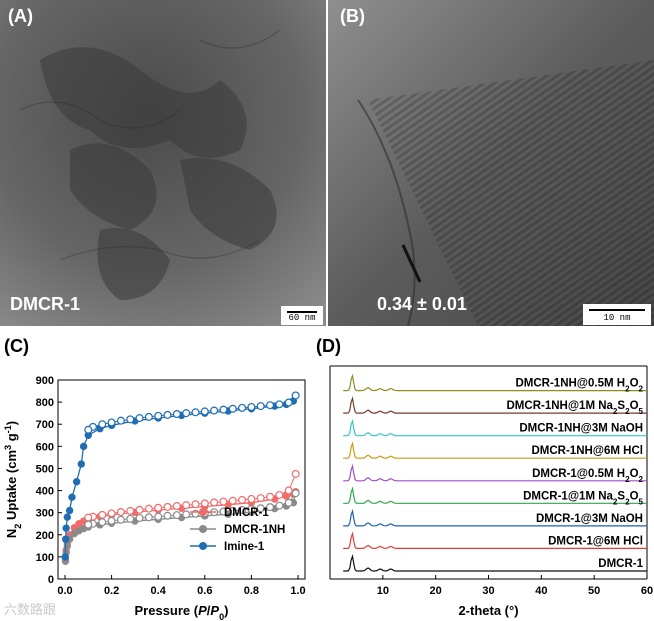 The image size is (654, 621). What do you see at coordinates (254, 530) in the screenshot?
I see `legend-label: DMCR-1NH` at bounding box center [254, 530].